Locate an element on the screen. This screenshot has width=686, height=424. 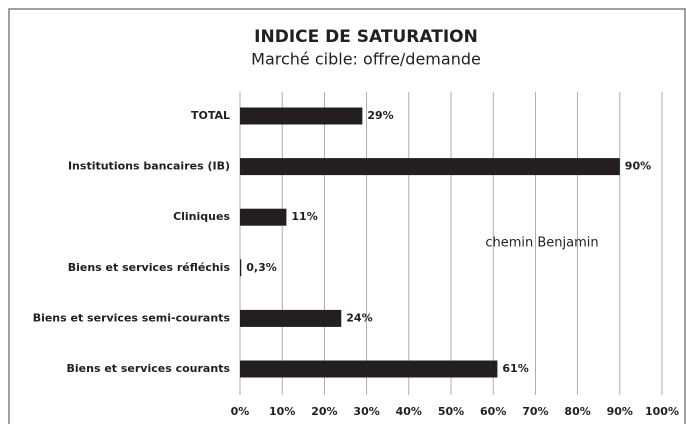
value-label: 0,3% is located at coordinates (261, 267).